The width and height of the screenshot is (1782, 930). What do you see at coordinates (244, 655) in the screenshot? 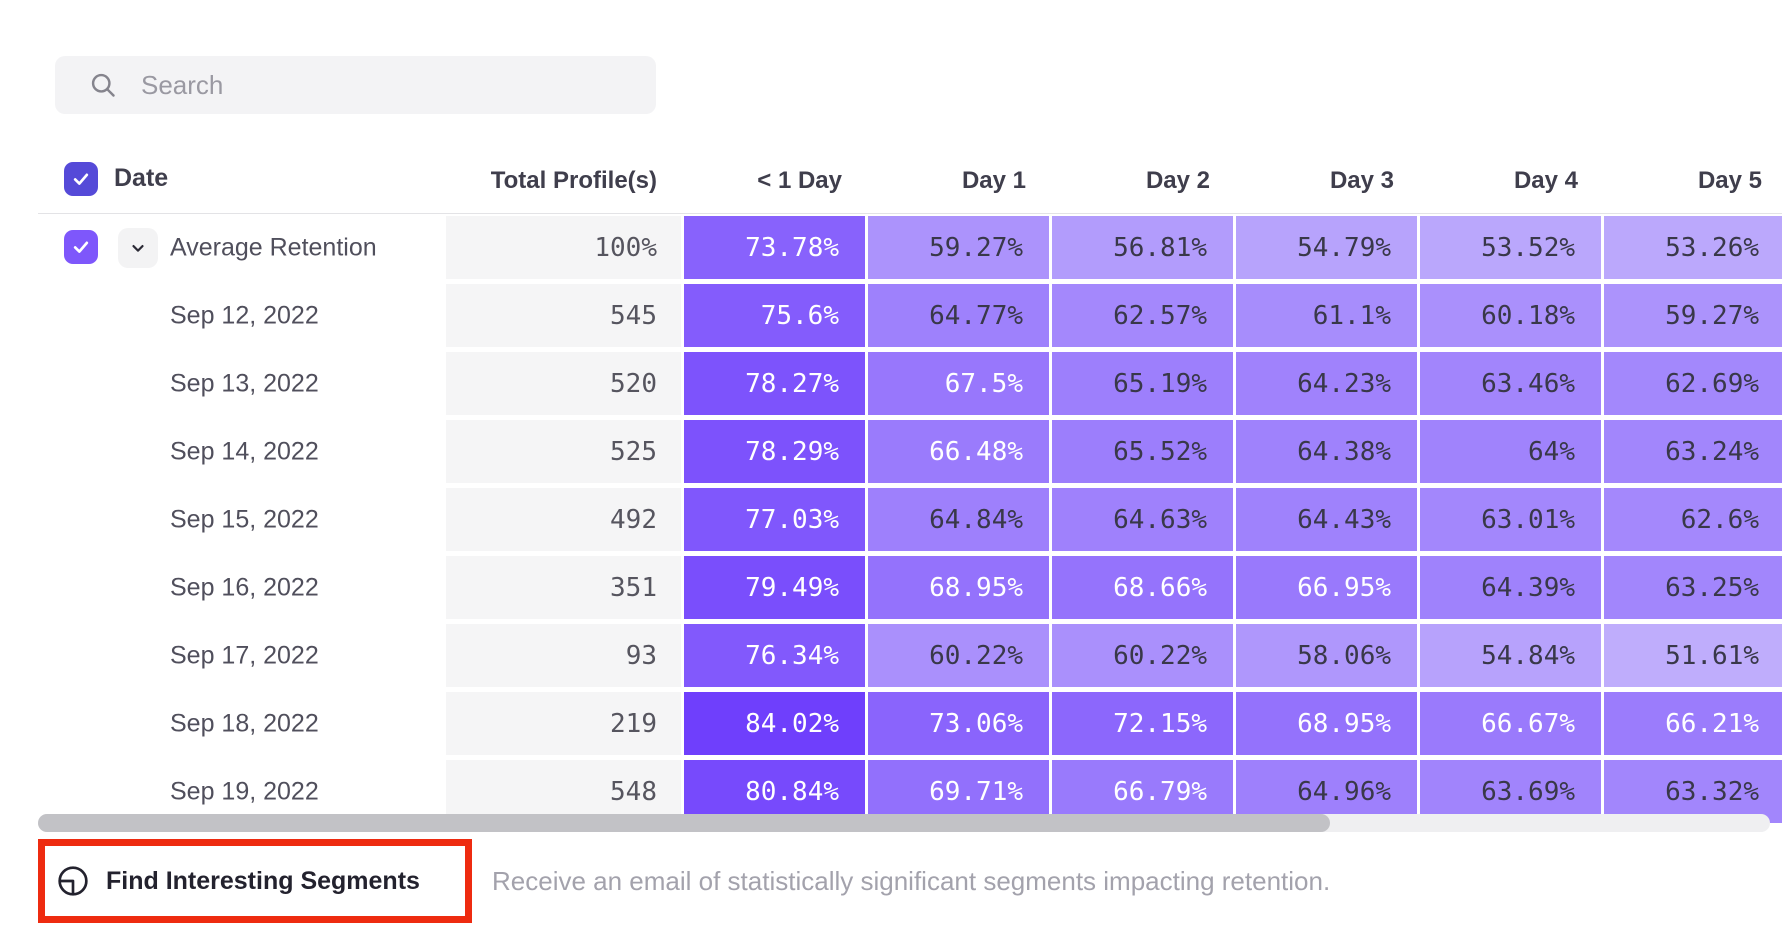
I see `row-label: Sep 17, 2022` at bounding box center [244, 655].